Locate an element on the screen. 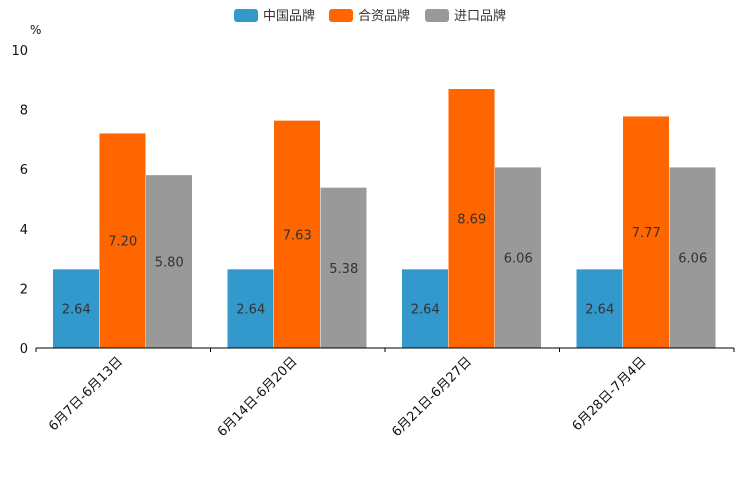 Image resolution: width=744 pixels, height=500 pixels. legend-item: 中国品牌 is located at coordinates (274, 16).